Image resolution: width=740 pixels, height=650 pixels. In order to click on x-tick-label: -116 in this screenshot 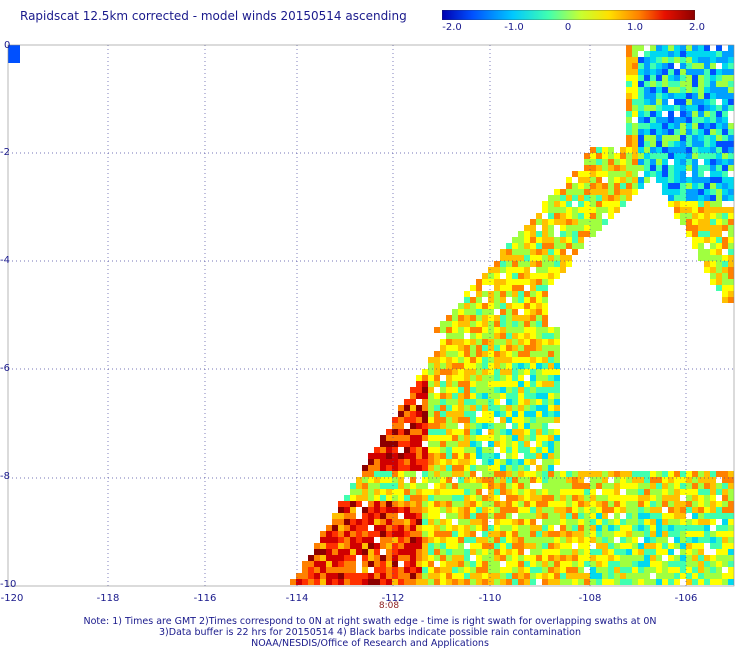, I will do `click(205, 598)`.